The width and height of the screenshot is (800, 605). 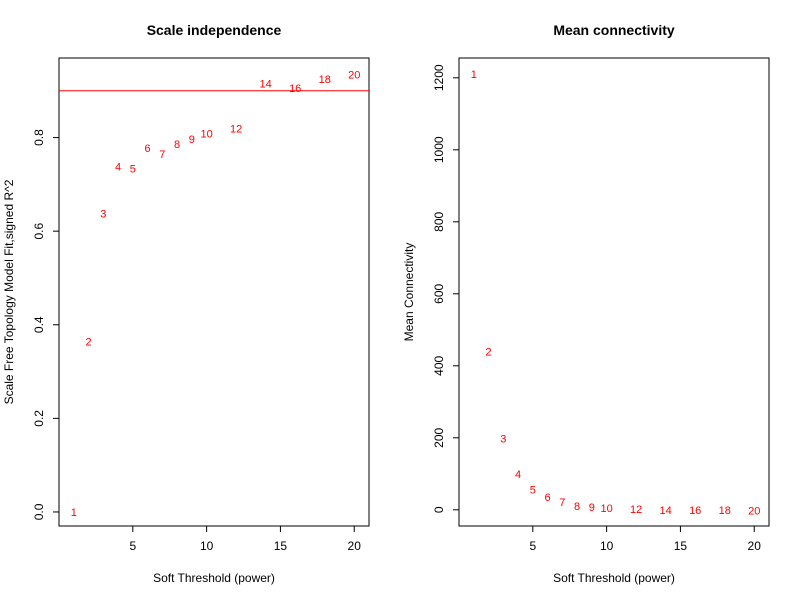 What do you see at coordinates (39, 137) in the screenshot?
I see `y-tick-label: 0.8` at bounding box center [39, 137].